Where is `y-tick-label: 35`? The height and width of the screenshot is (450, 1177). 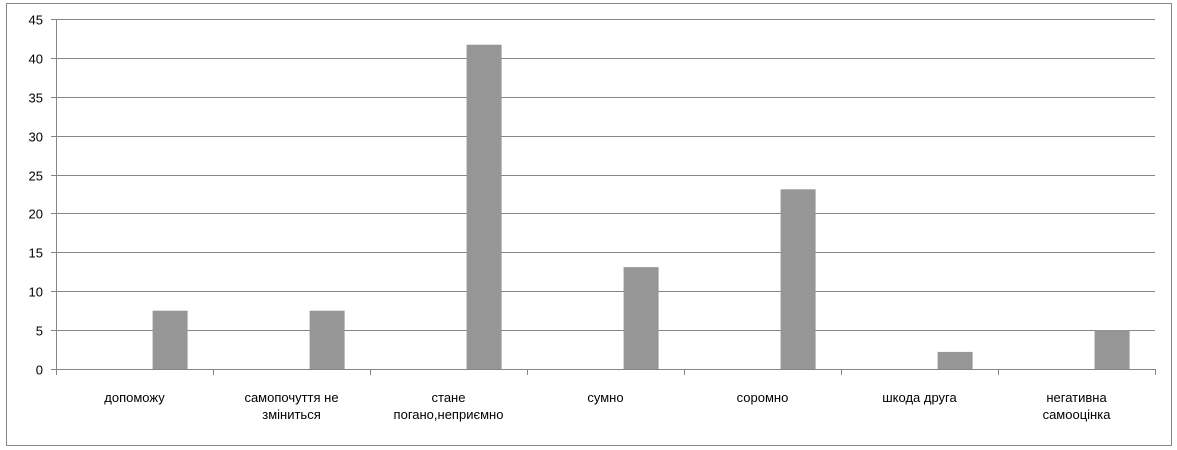
y-tick-label: 35 is located at coordinates (36, 98).